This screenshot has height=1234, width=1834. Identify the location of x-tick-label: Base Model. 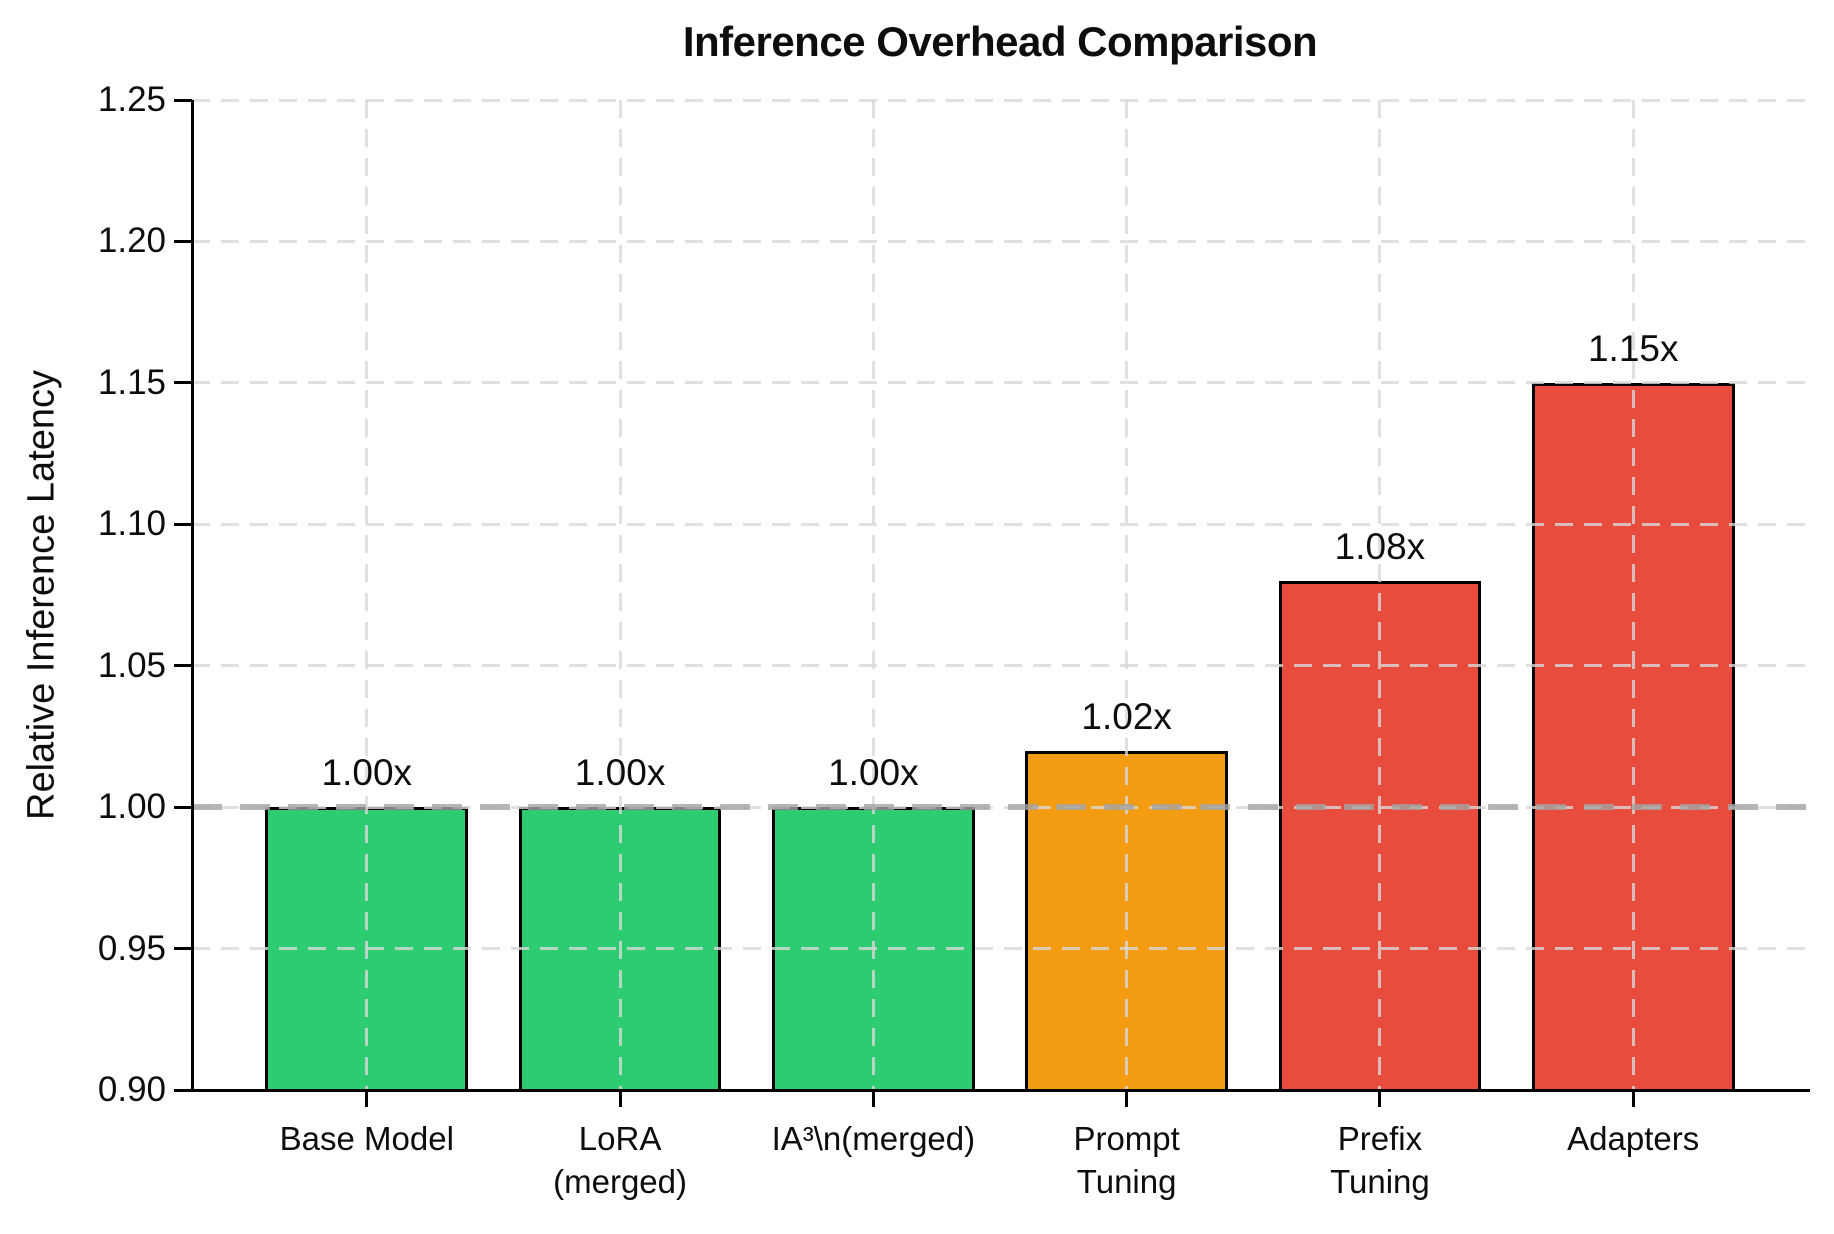
(367, 1138).